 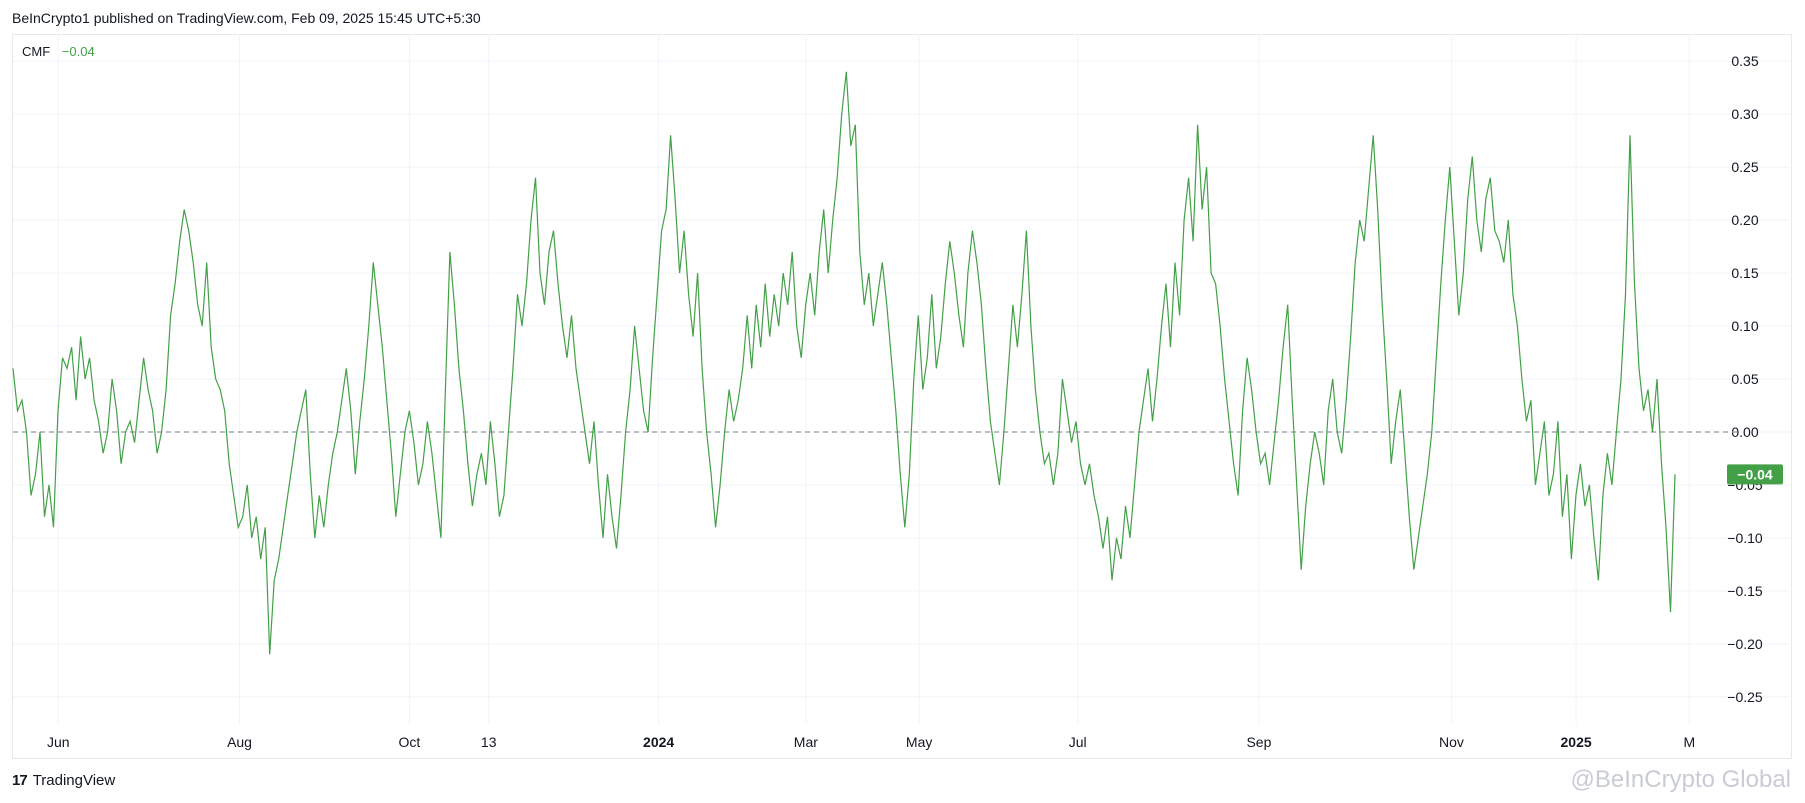 I want to click on y-tick-label: 0.35, so click(x=1744, y=61).